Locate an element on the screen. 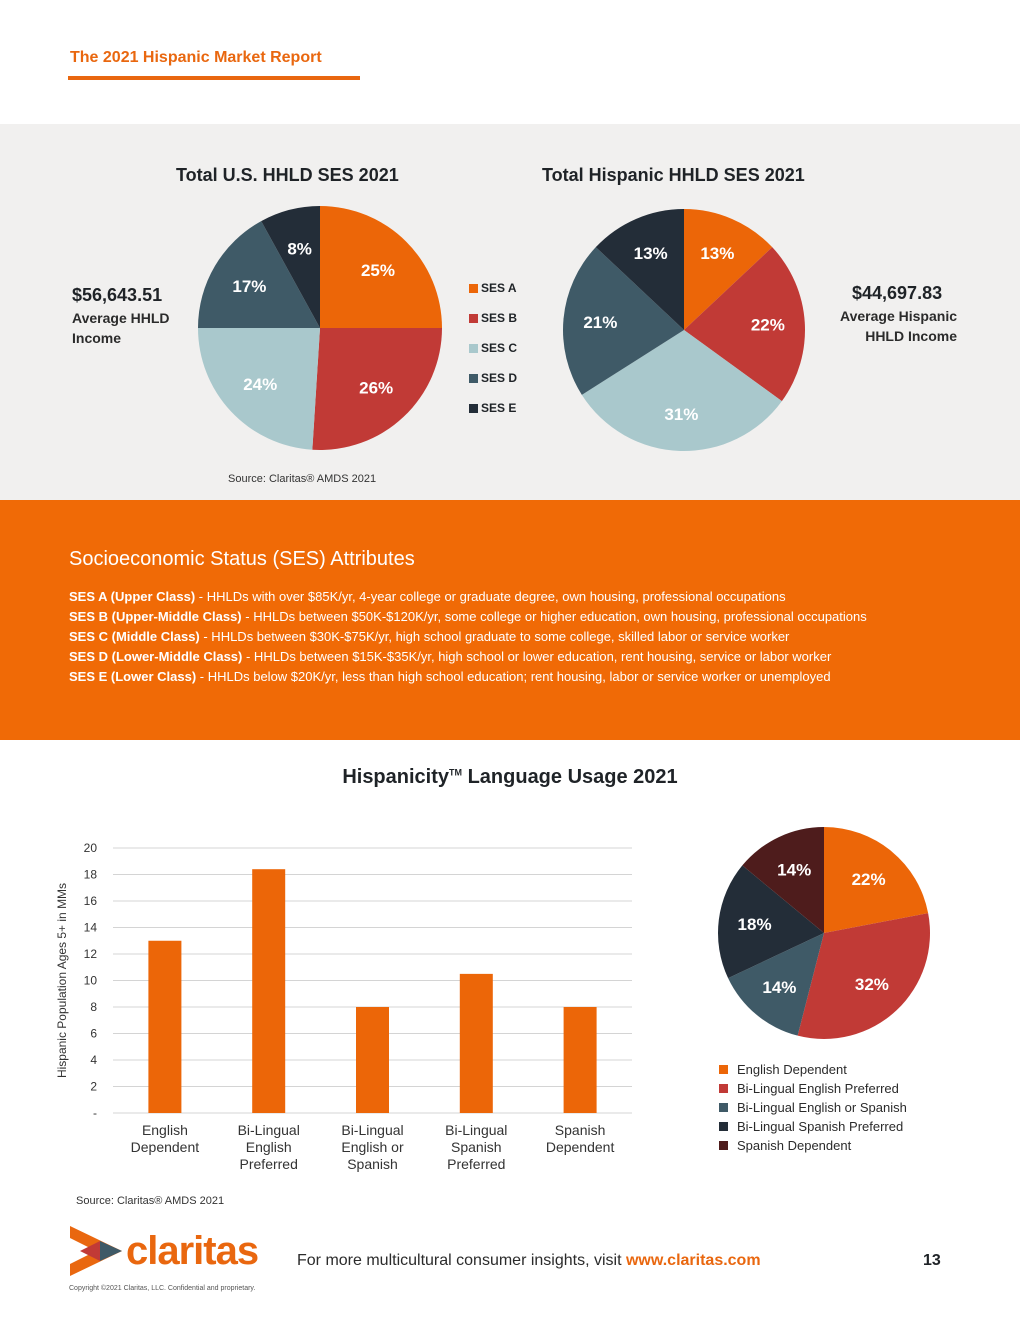  ses-legend-label: SES A is located at coordinates (499, 288).